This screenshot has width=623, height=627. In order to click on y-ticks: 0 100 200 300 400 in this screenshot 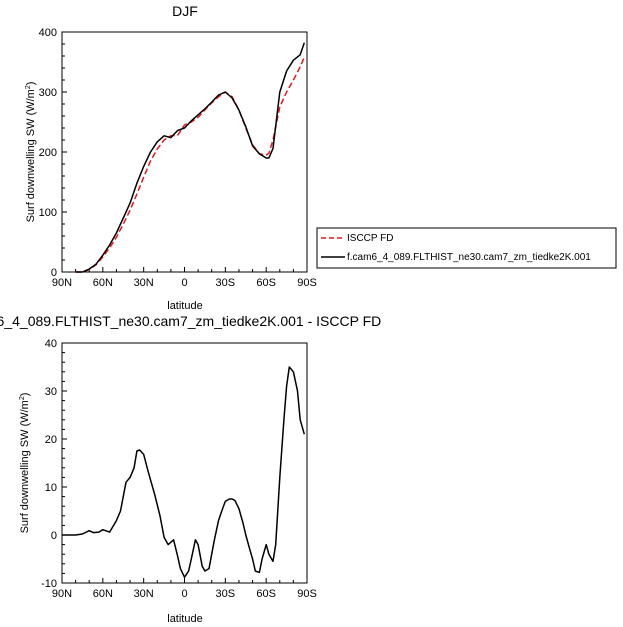, I will do `click(53, 153)`.